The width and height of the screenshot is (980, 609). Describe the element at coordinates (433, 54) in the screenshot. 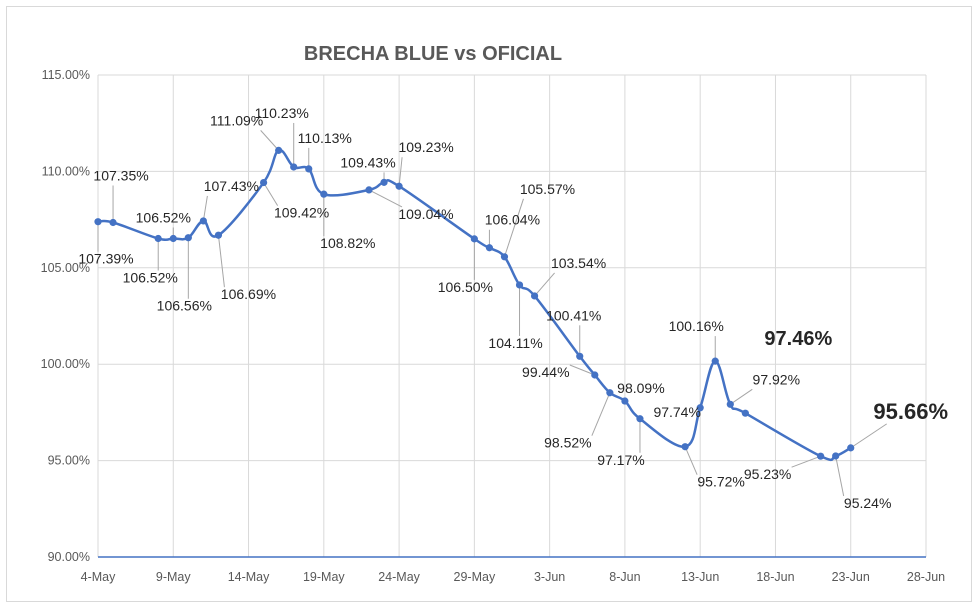

I see `chart-title: BRECHA BLUE vs OFICIAL` at that location.